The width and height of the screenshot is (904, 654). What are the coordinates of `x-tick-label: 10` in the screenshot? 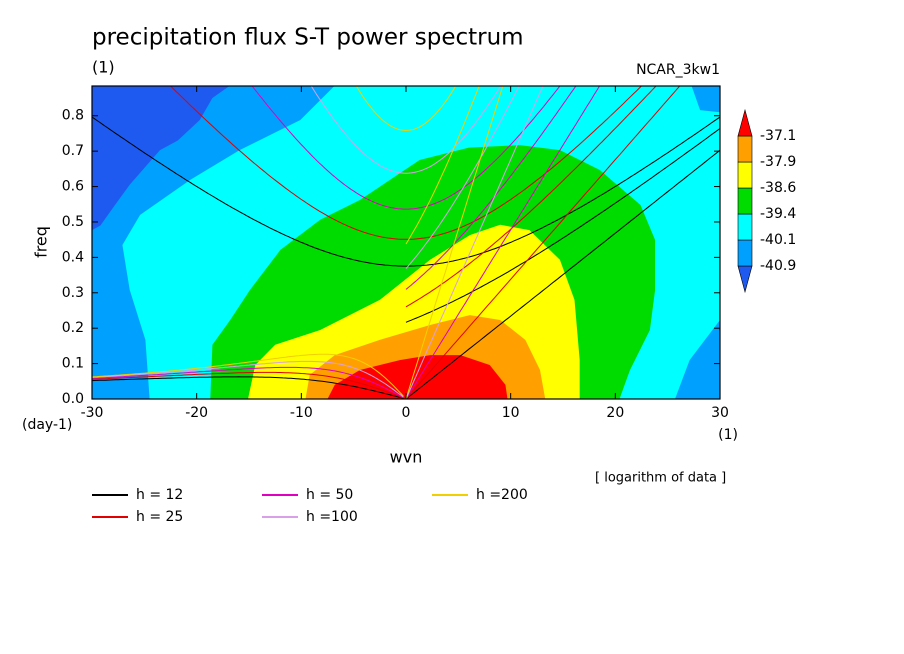 It's located at (511, 413).